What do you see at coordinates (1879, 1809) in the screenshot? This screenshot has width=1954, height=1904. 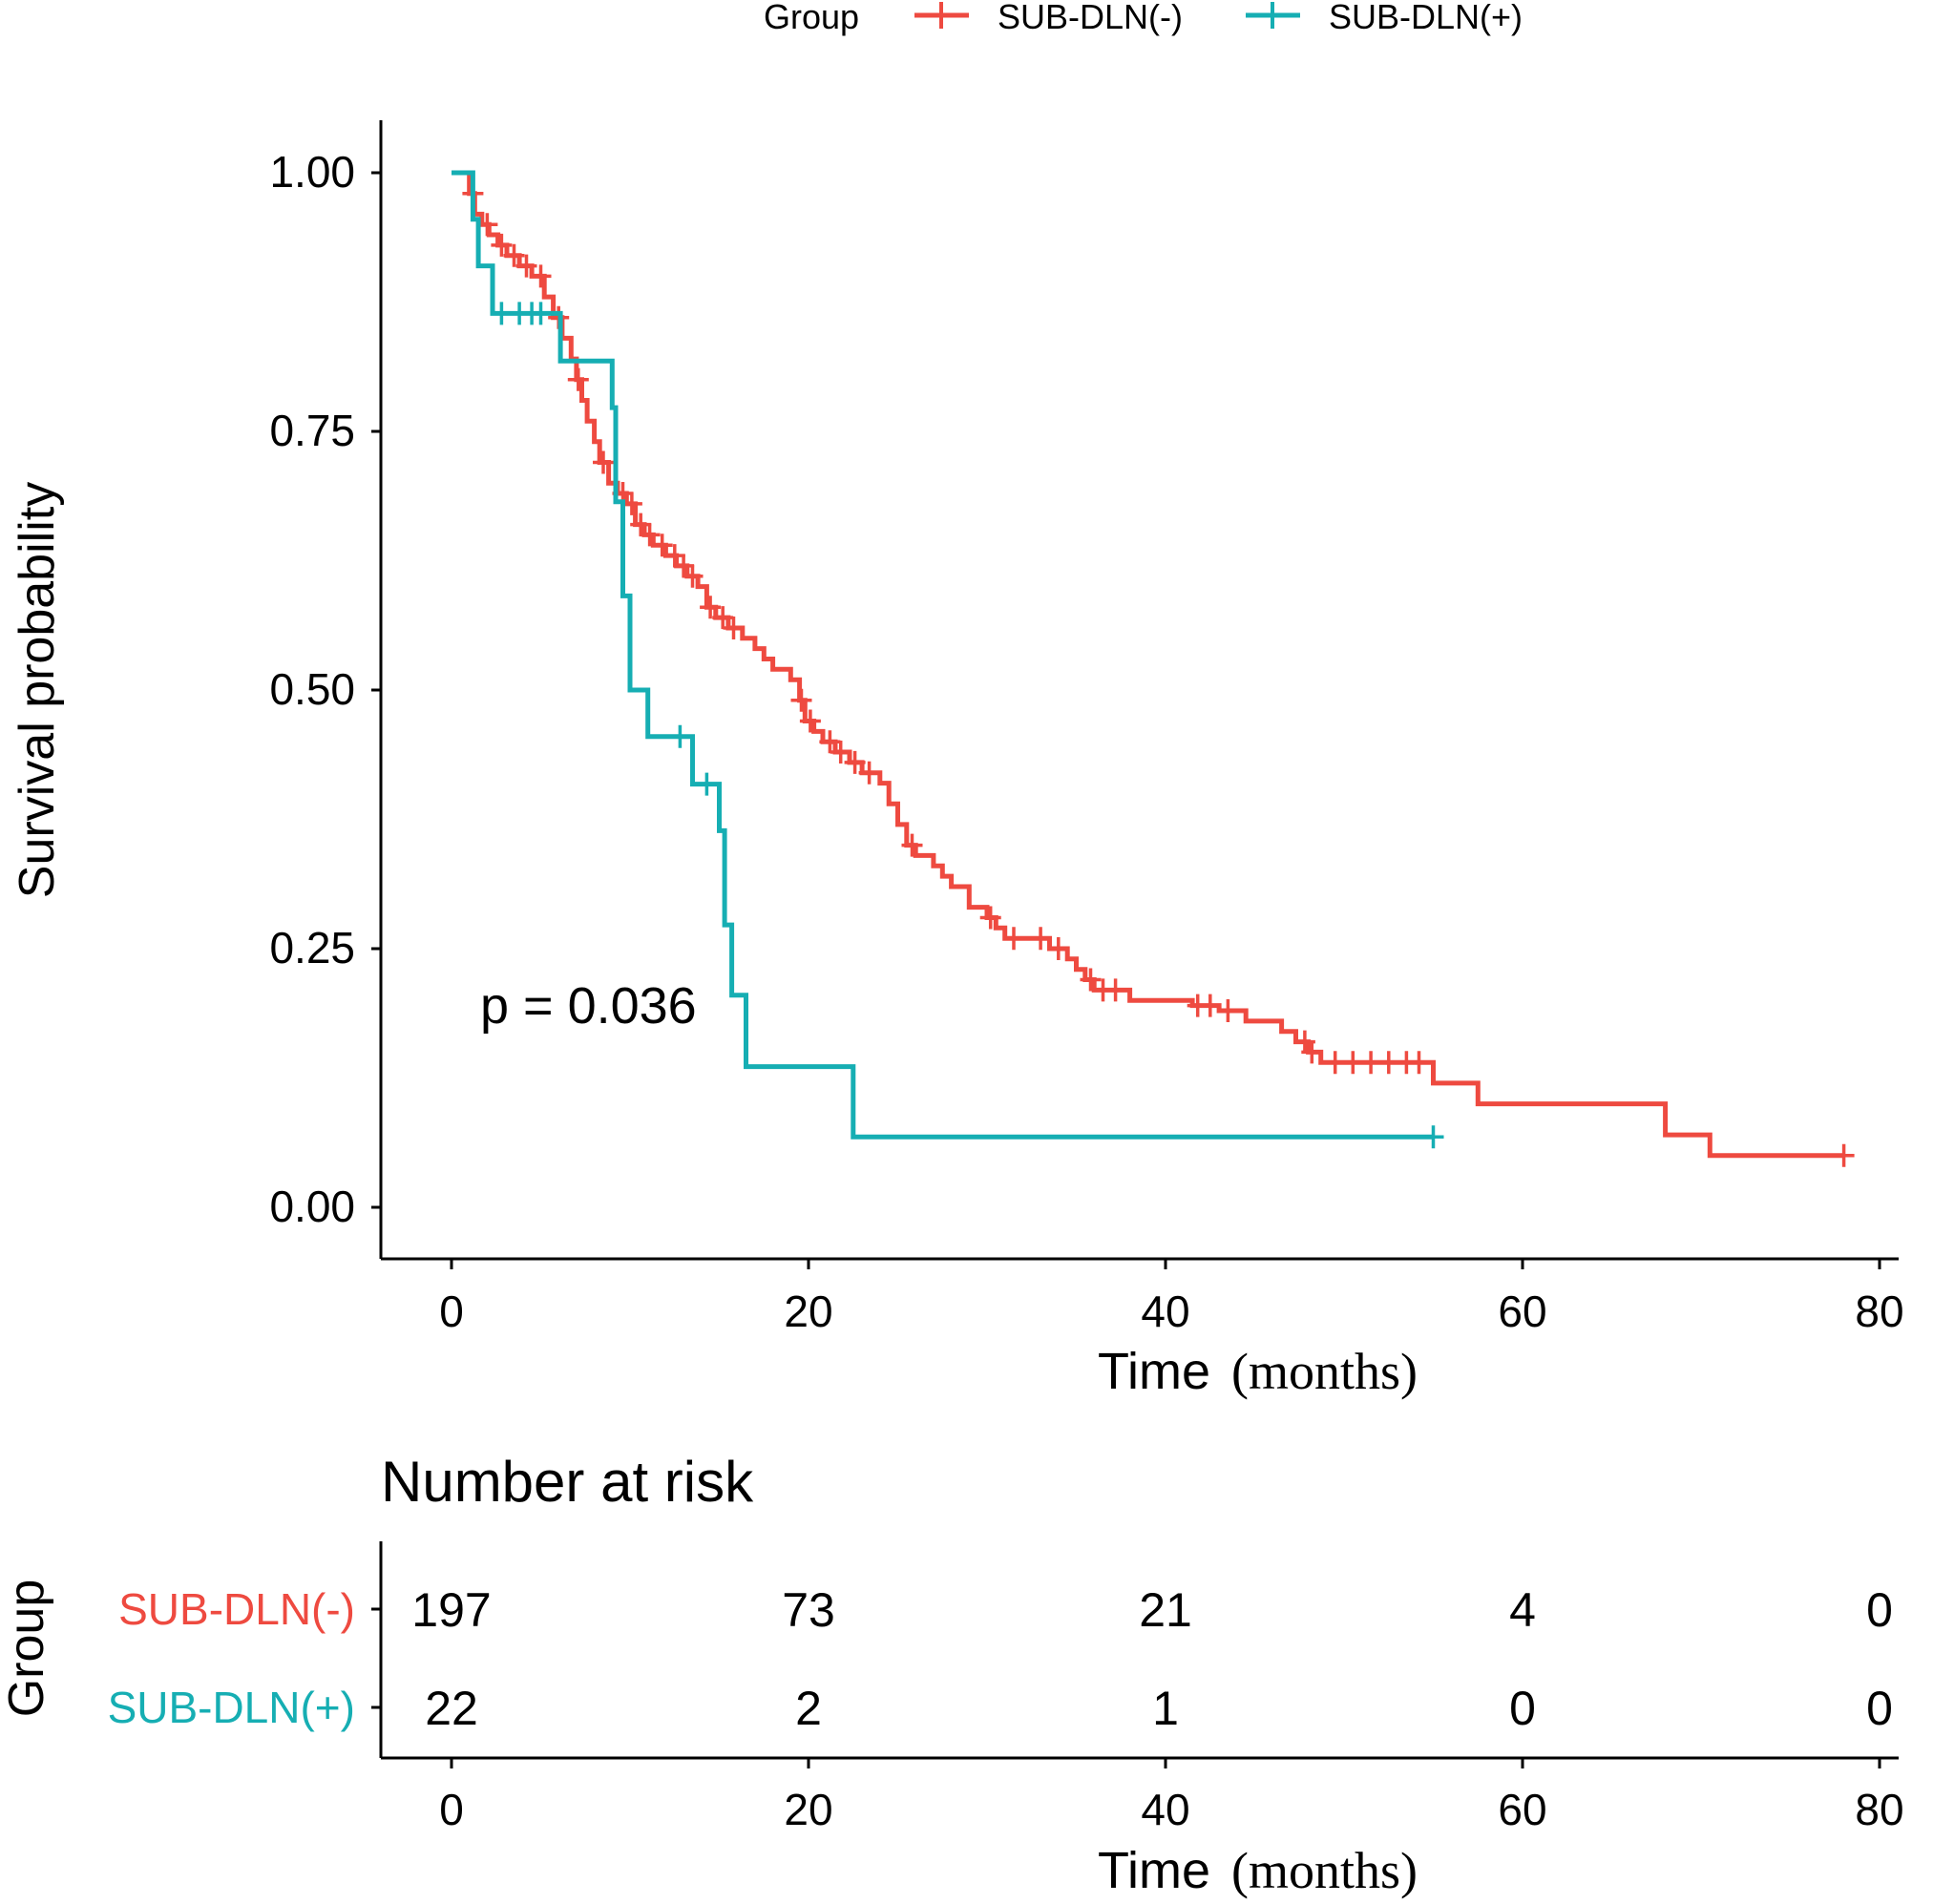 I see `risk-x-tick-label: 80` at bounding box center [1879, 1809].